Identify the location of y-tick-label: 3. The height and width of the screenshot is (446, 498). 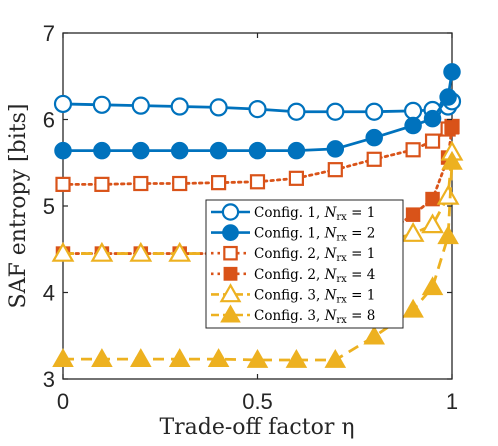
(49, 379).